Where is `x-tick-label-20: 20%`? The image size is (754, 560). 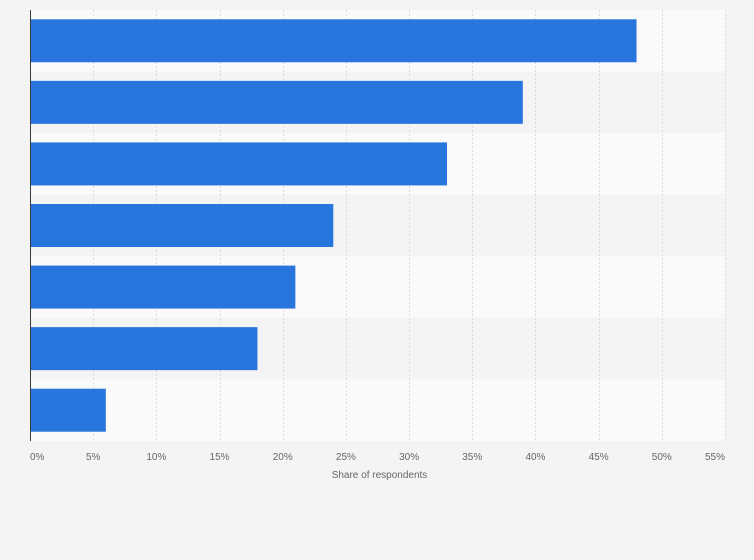
x-tick-label-20: 20% is located at coordinates (283, 457).